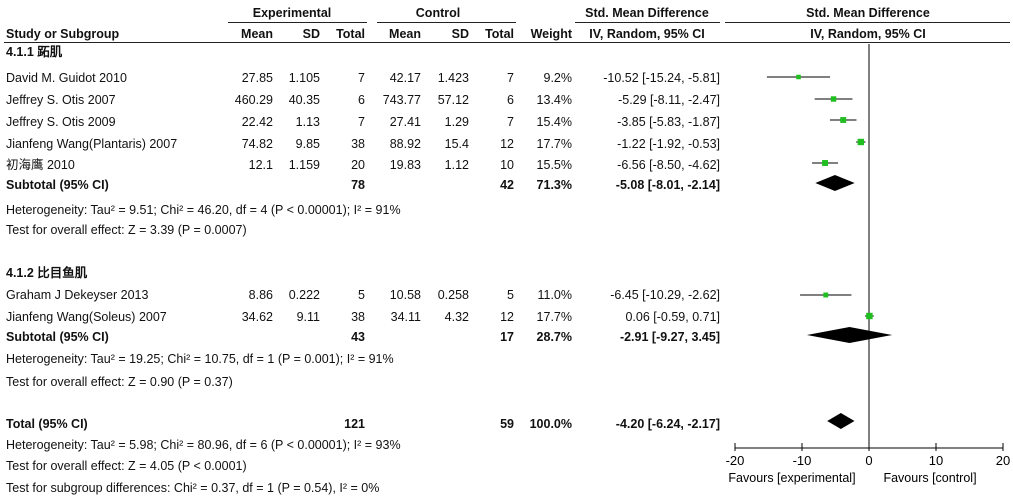  Describe the element at coordinates (453, 100) in the screenshot. I see `ctrl-sd: 57.12` at that location.